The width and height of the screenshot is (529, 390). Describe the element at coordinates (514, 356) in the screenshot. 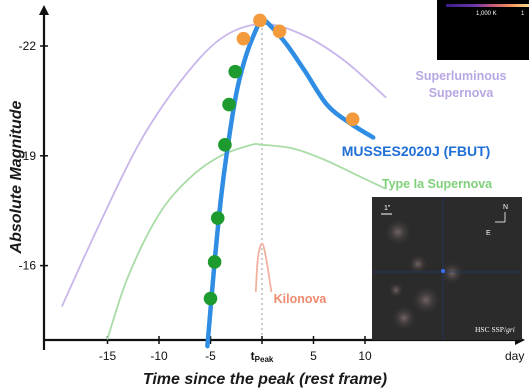

I see `x-unit-label: day` at that location.